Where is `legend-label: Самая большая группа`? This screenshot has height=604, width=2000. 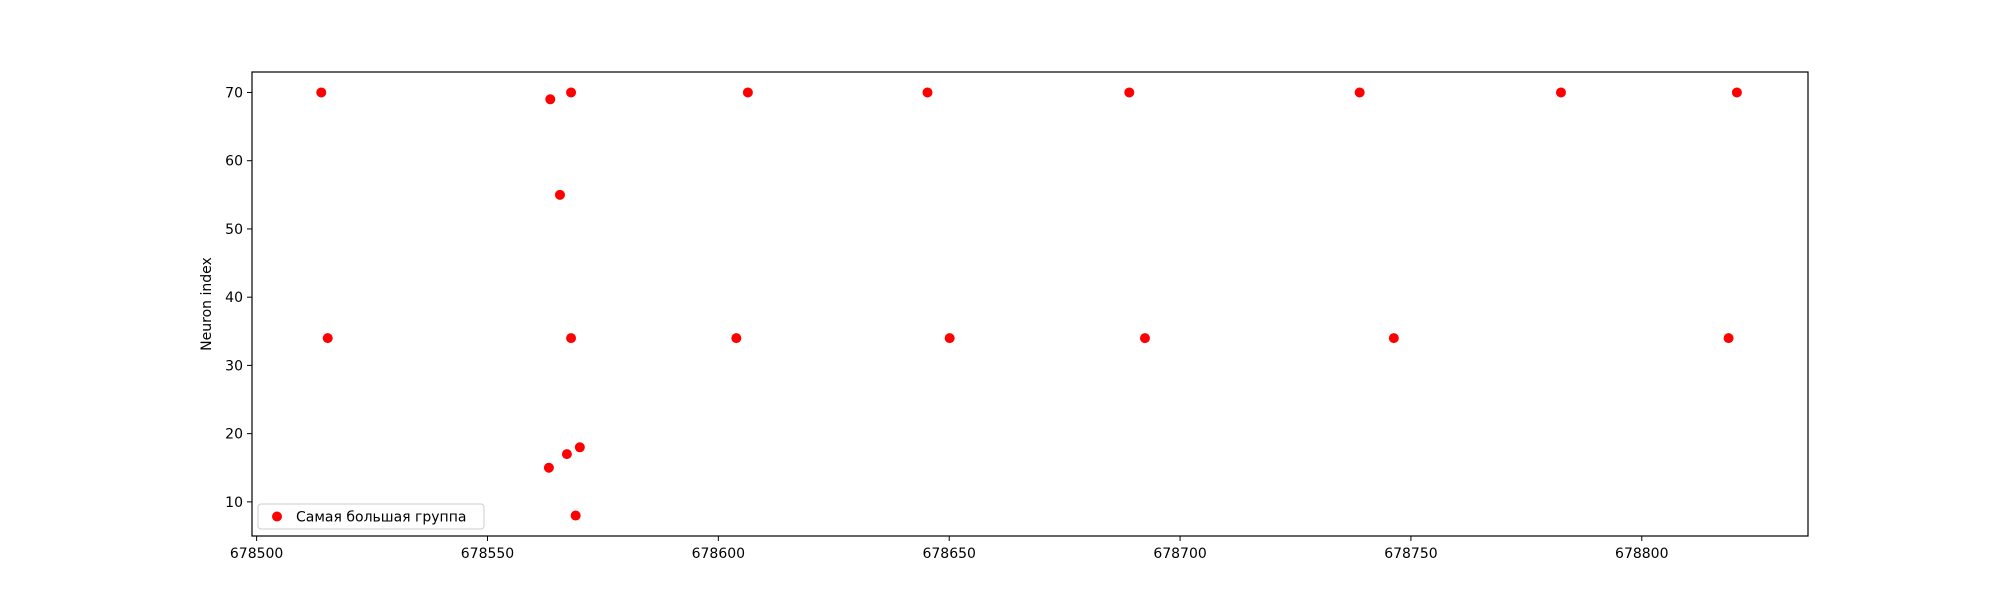
legend-label: Самая большая группа is located at coordinates (381, 518).